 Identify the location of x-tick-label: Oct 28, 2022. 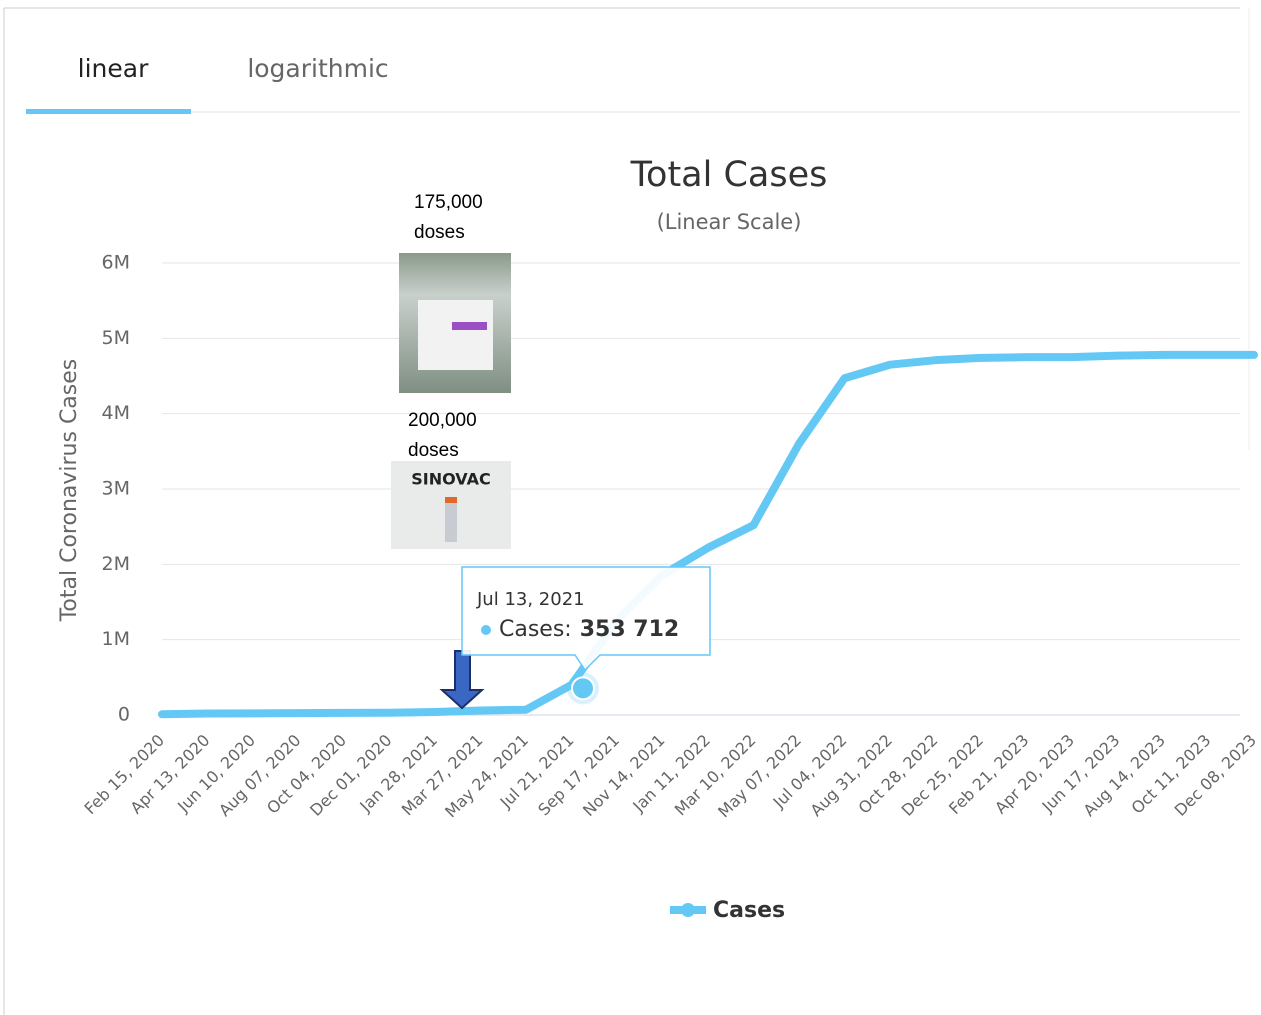
(898, 774).